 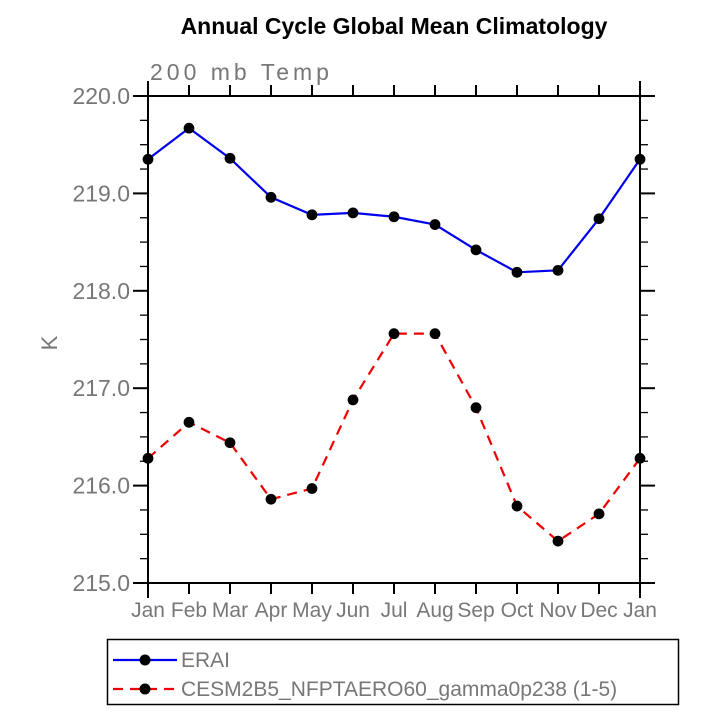 I want to click on y-tick-label: 215.0, so click(x=101, y=583).